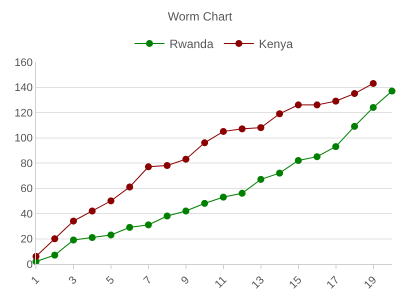  Describe the element at coordinates (26, 214) in the screenshot. I see `y-tick-label: 40` at that location.